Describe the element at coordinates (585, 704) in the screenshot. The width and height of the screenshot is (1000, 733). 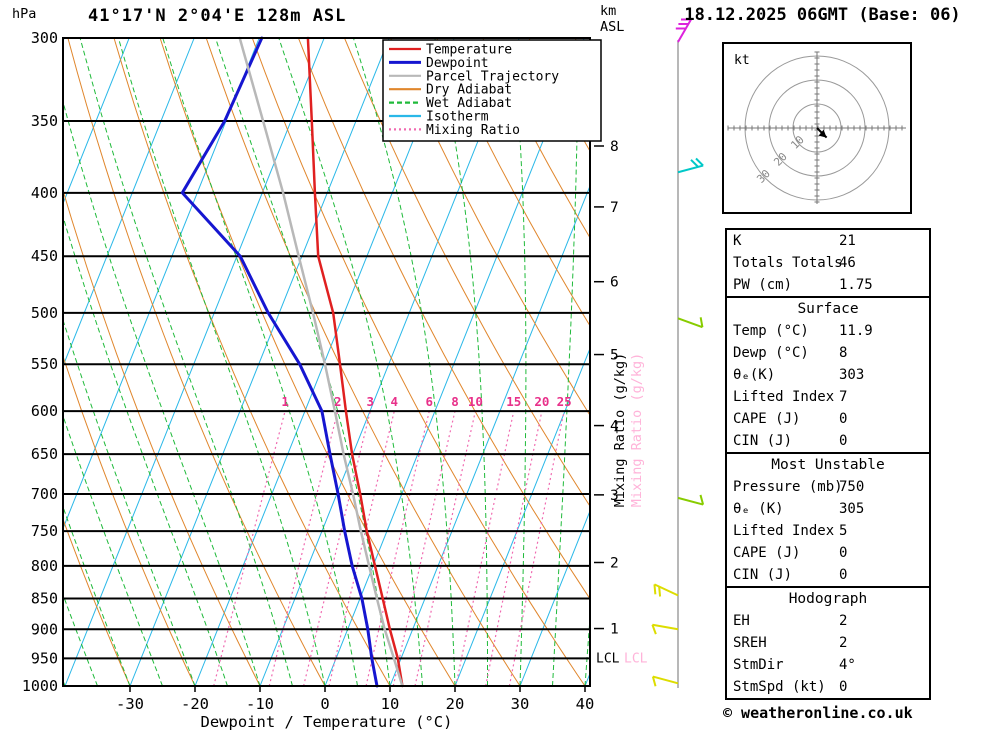
I see `svg-text: 40` at that location.